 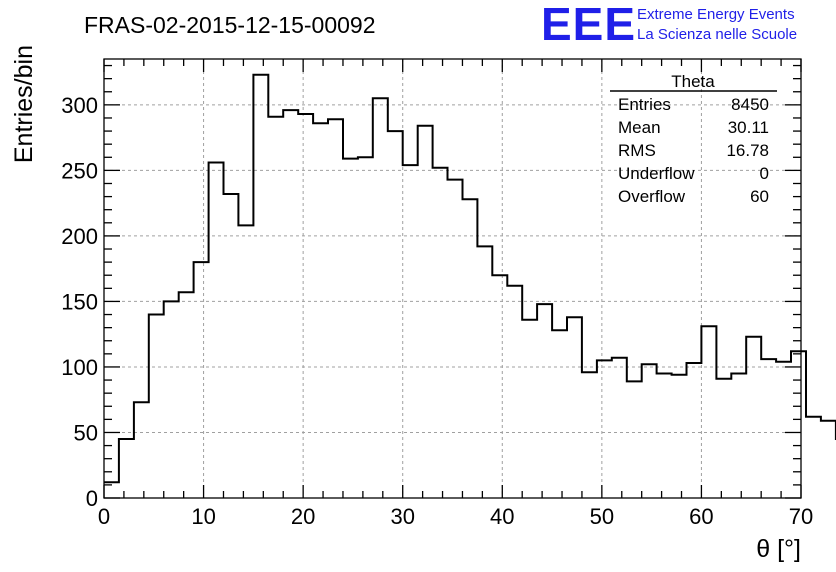 I want to click on stats-row-value: 16.78, so click(x=747, y=150).